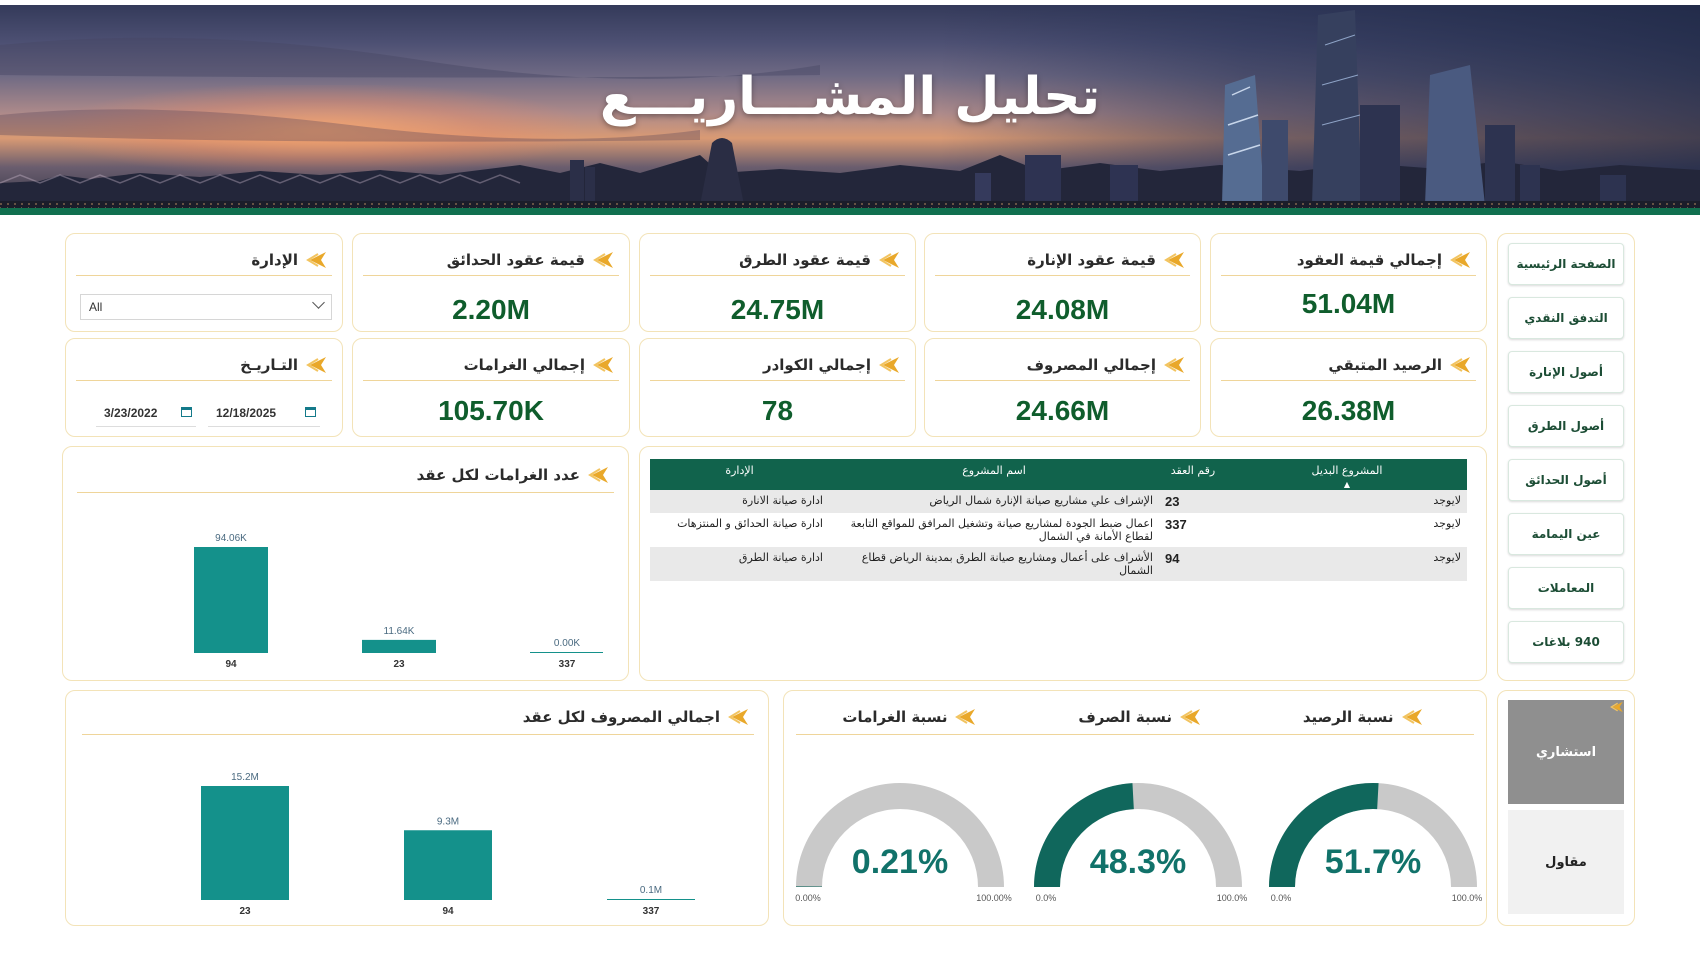 This screenshot has width=1700, height=965. I want to click on kpi-total-contracts-card: إجمالي قيمة العقود 51.04M, so click(1348, 282).